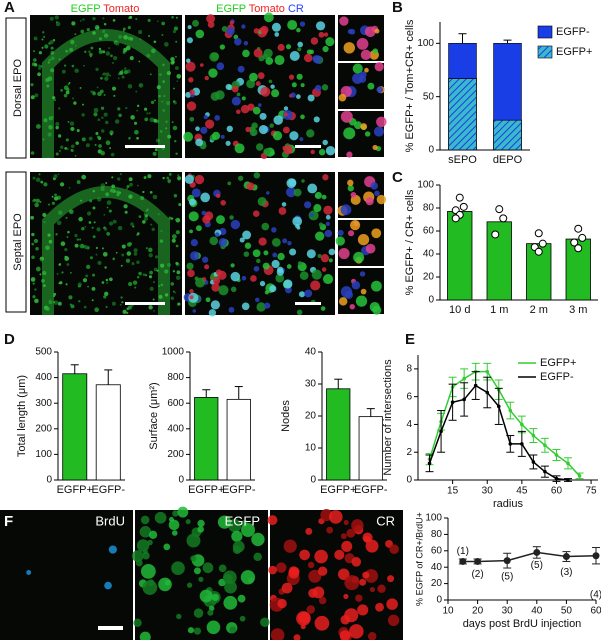 The image size is (601, 640). Describe the element at coordinates (503, 218) in the screenshot. I see `data-point` at that location.